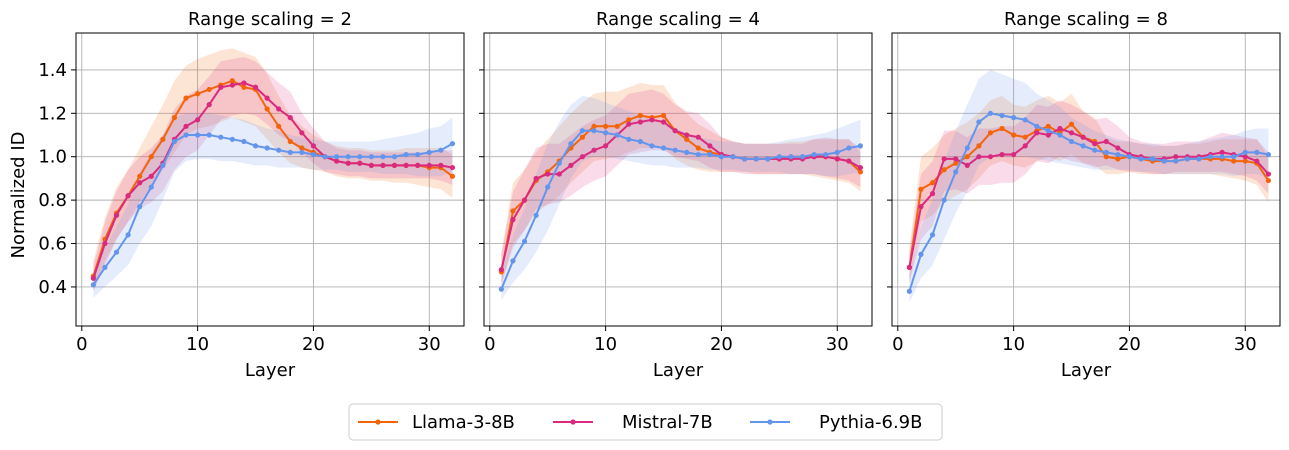  What do you see at coordinates (678, 19) in the screenshot?
I see `panel-title: Range scaling = 4` at bounding box center [678, 19].